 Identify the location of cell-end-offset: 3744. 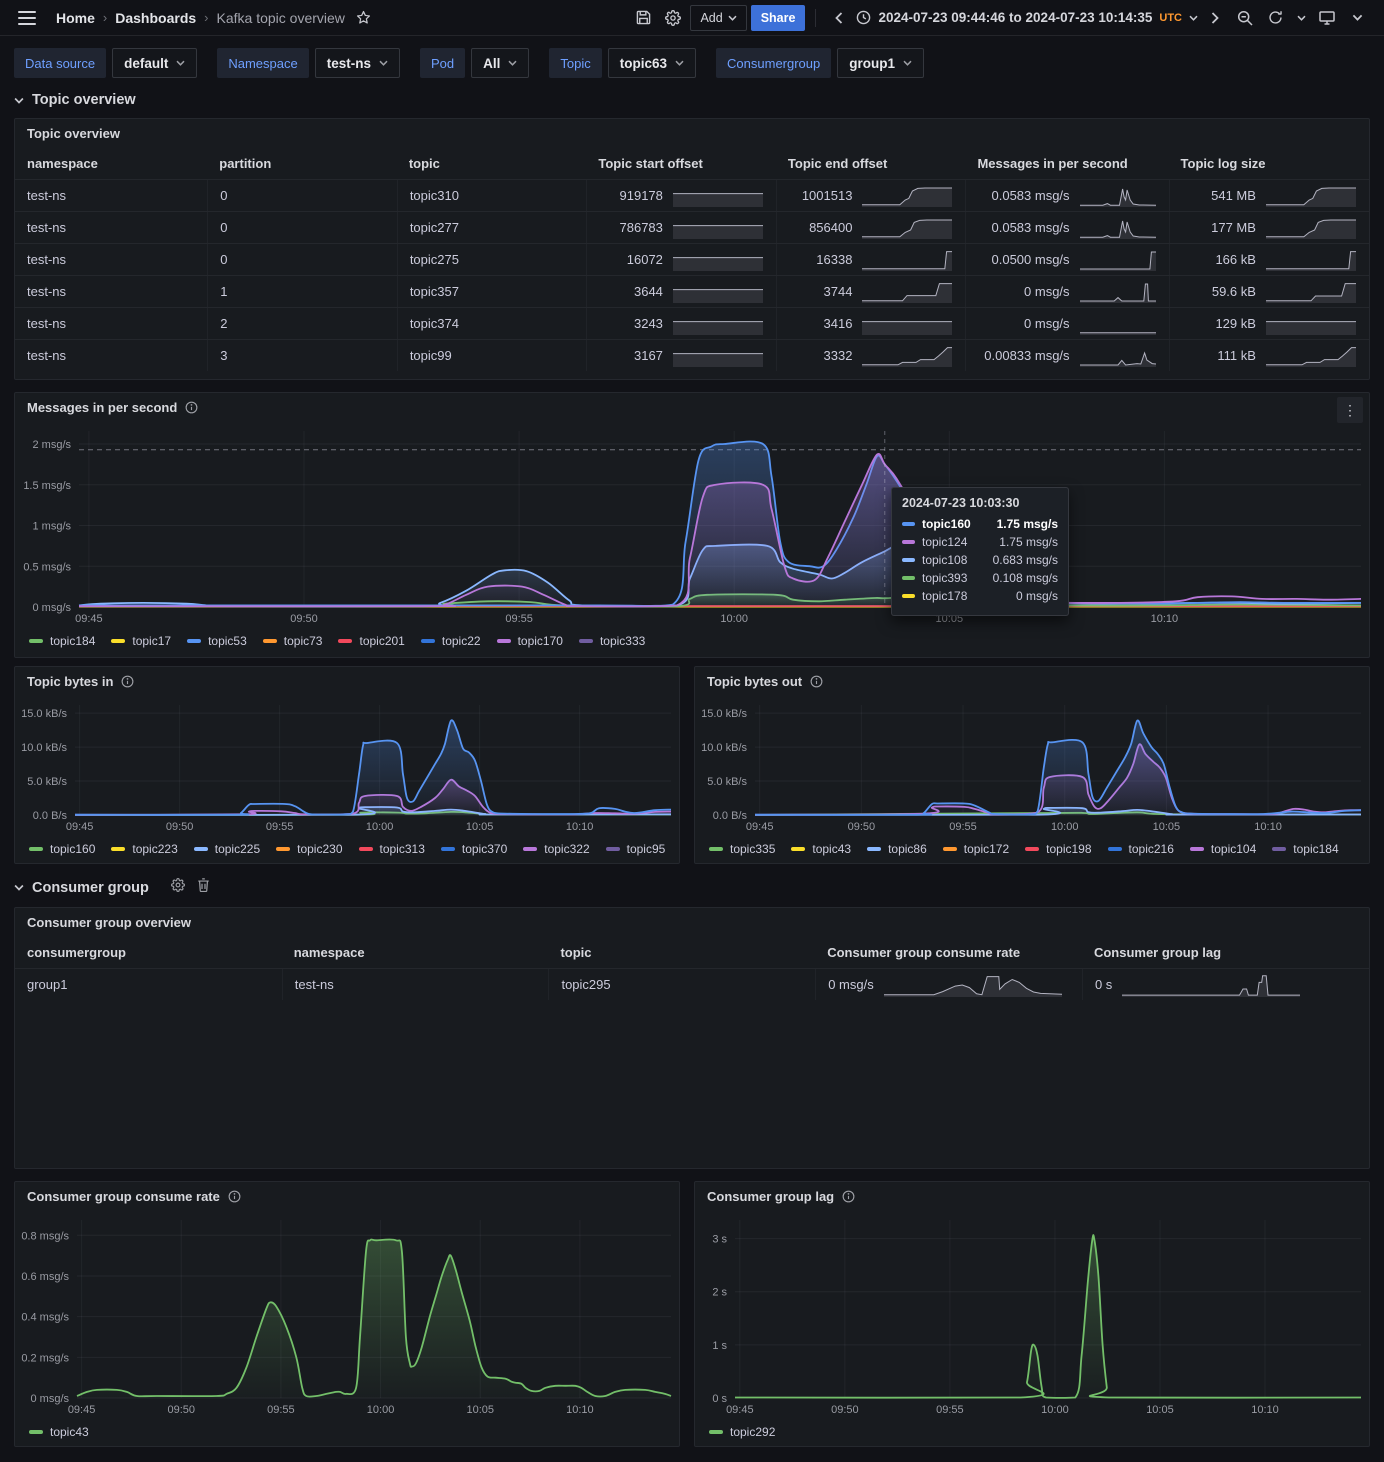
(870, 291).